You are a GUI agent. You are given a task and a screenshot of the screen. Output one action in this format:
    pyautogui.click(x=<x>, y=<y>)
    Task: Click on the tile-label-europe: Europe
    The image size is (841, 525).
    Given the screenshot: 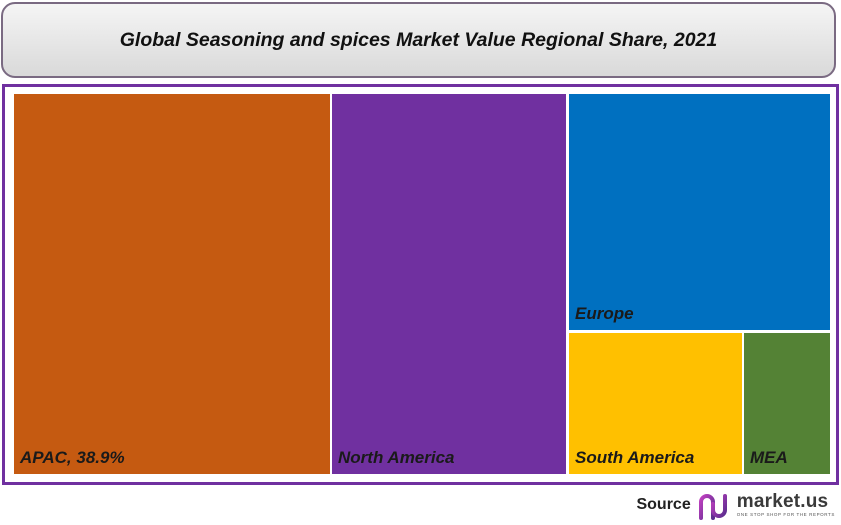 What is the action you would take?
    pyautogui.click(x=604, y=313)
    